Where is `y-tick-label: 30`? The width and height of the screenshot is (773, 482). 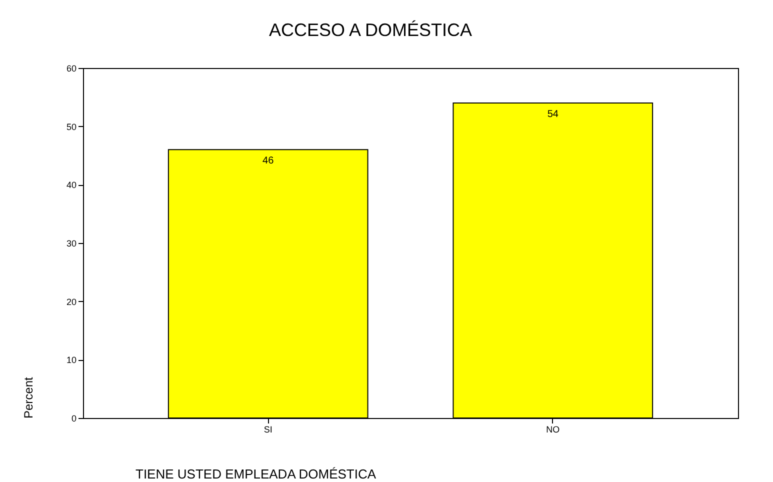 y-tick-label: 30 is located at coordinates (71, 243).